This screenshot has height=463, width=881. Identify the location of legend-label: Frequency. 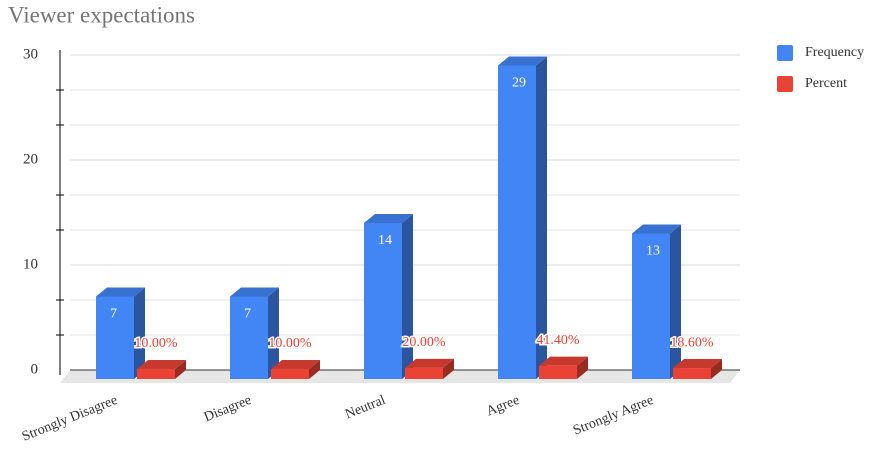
(834, 52).